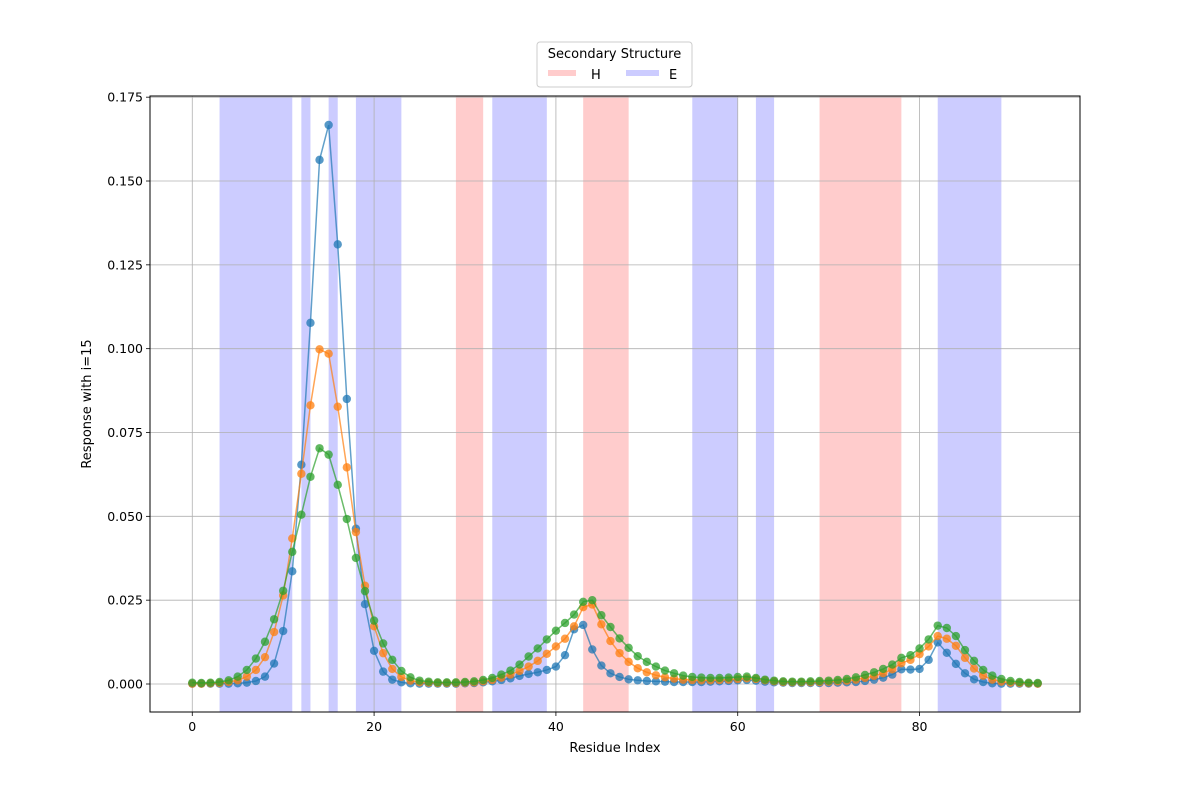  I want to click on y-axis-label: Response with i=15, so click(87, 403).